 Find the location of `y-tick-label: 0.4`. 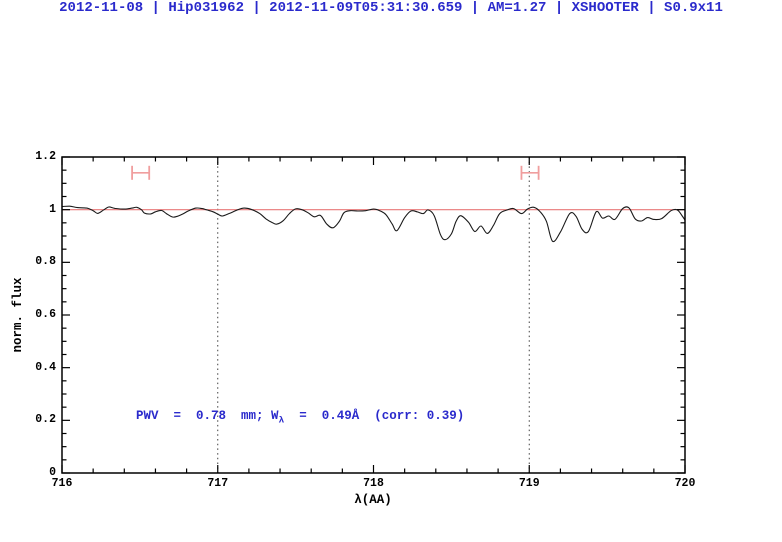

y-tick-label: 0.4 is located at coordinates (45, 367).